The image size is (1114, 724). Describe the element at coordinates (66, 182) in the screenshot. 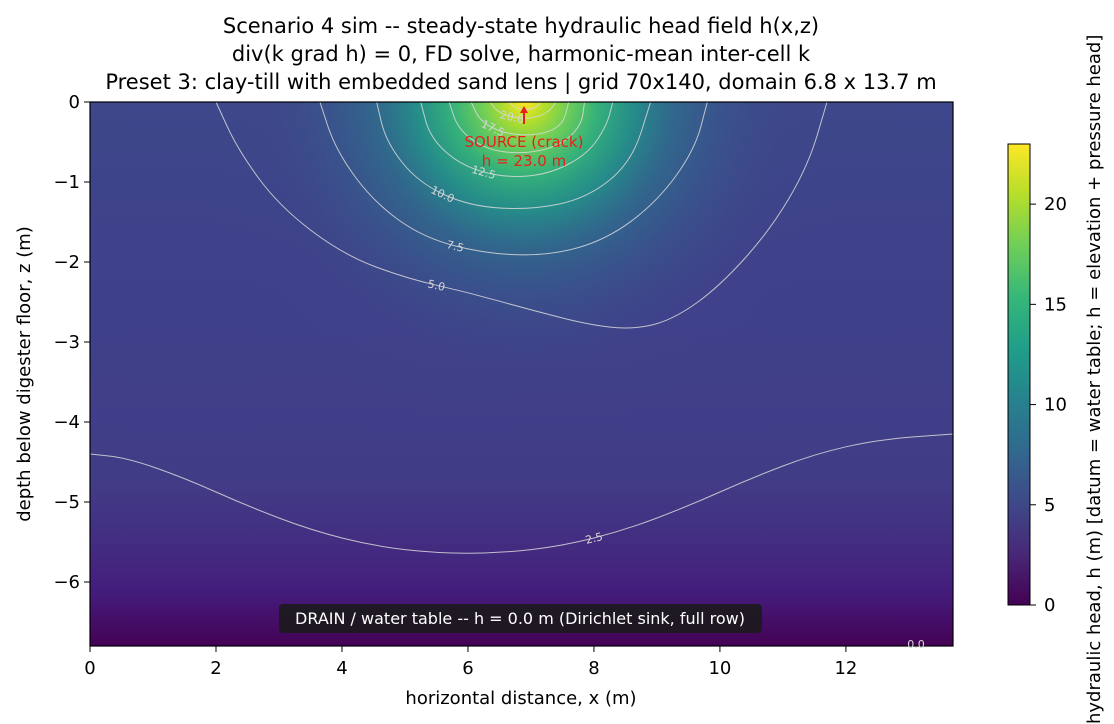

I see `y-tick-label: −1` at that location.